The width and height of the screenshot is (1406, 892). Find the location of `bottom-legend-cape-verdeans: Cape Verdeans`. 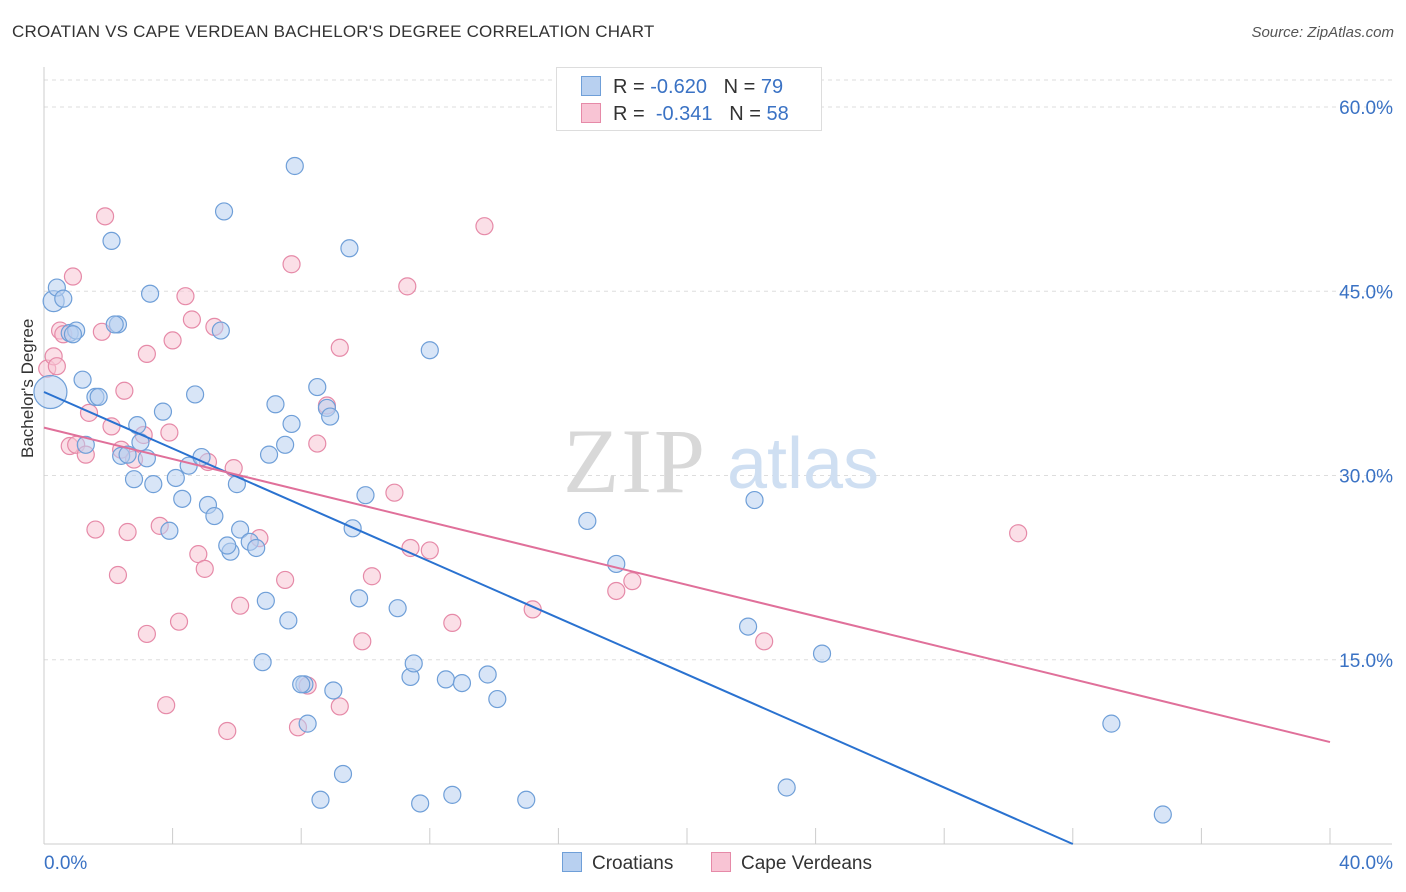

bottom-legend-cape-verdeans: Cape Verdeans is located at coordinates (791, 863).